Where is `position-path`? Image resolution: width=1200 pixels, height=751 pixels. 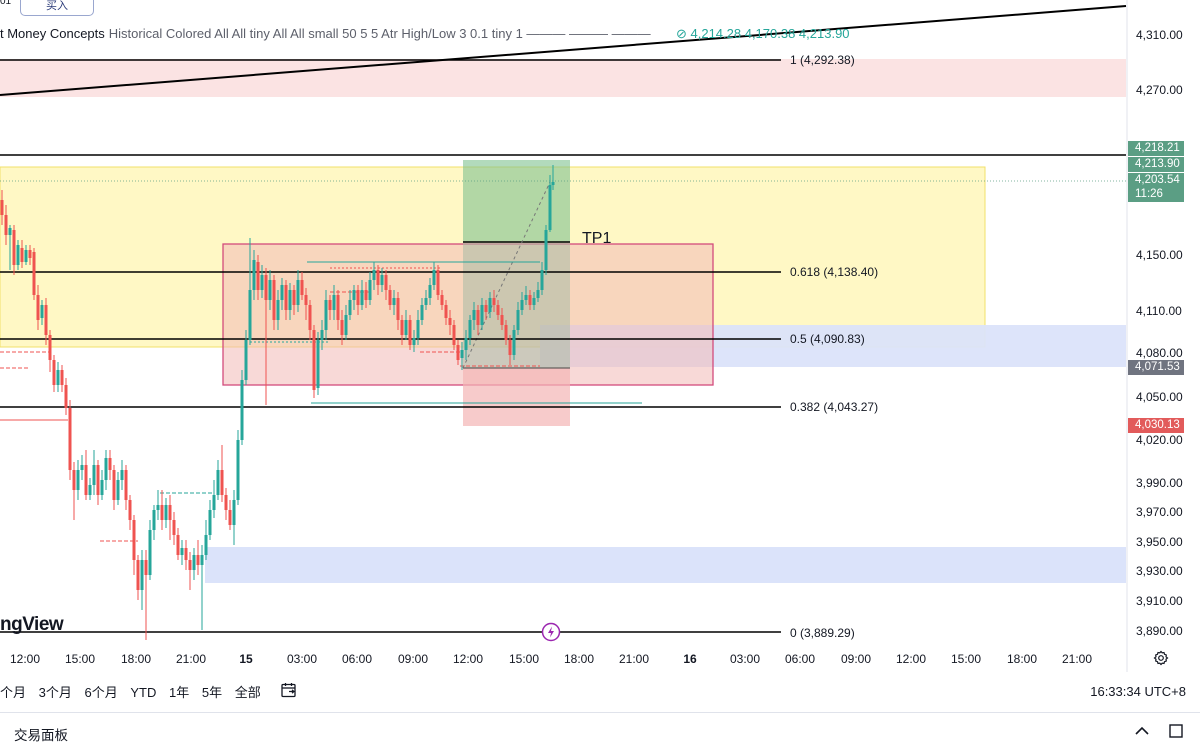
position-path is located at coordinates (506, 275).